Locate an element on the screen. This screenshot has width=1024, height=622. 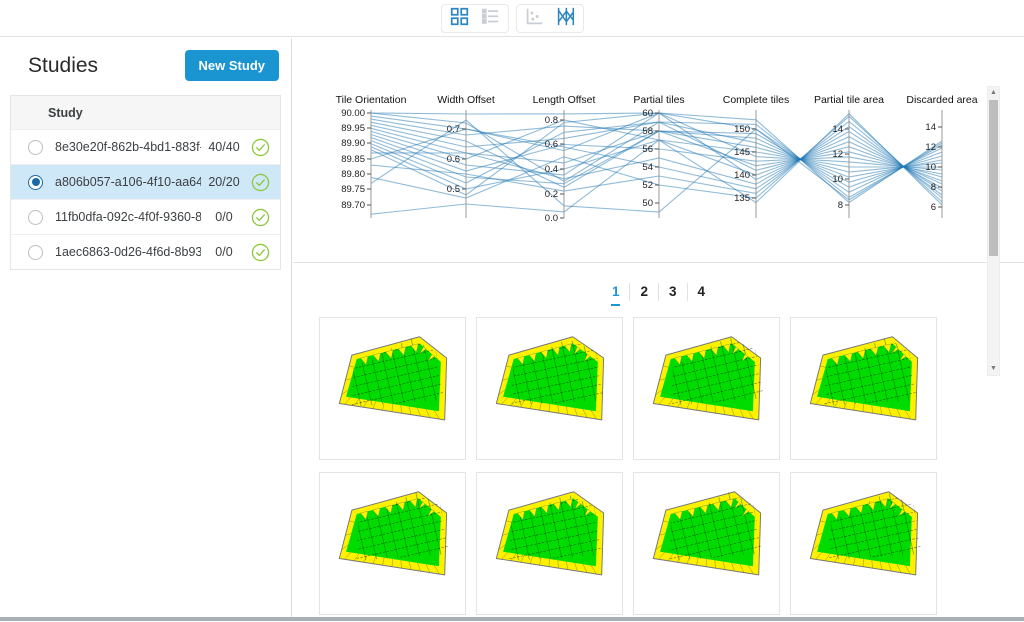
study-id: 8e30e20f-862b-4bd1-883f-a is located at coordinates (128, 147).